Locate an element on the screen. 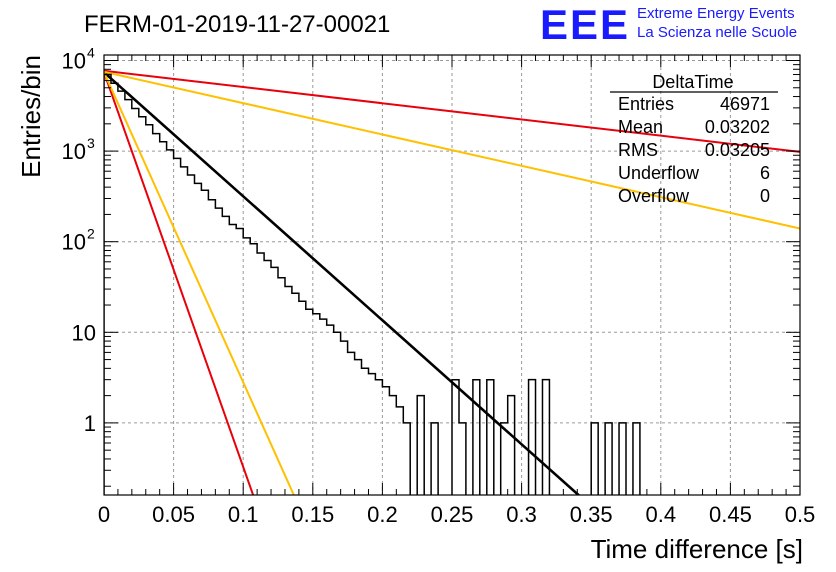 This screenshot has width=836, height=572. x-tick-label: 0.25 is located at coordinates (452, 514).